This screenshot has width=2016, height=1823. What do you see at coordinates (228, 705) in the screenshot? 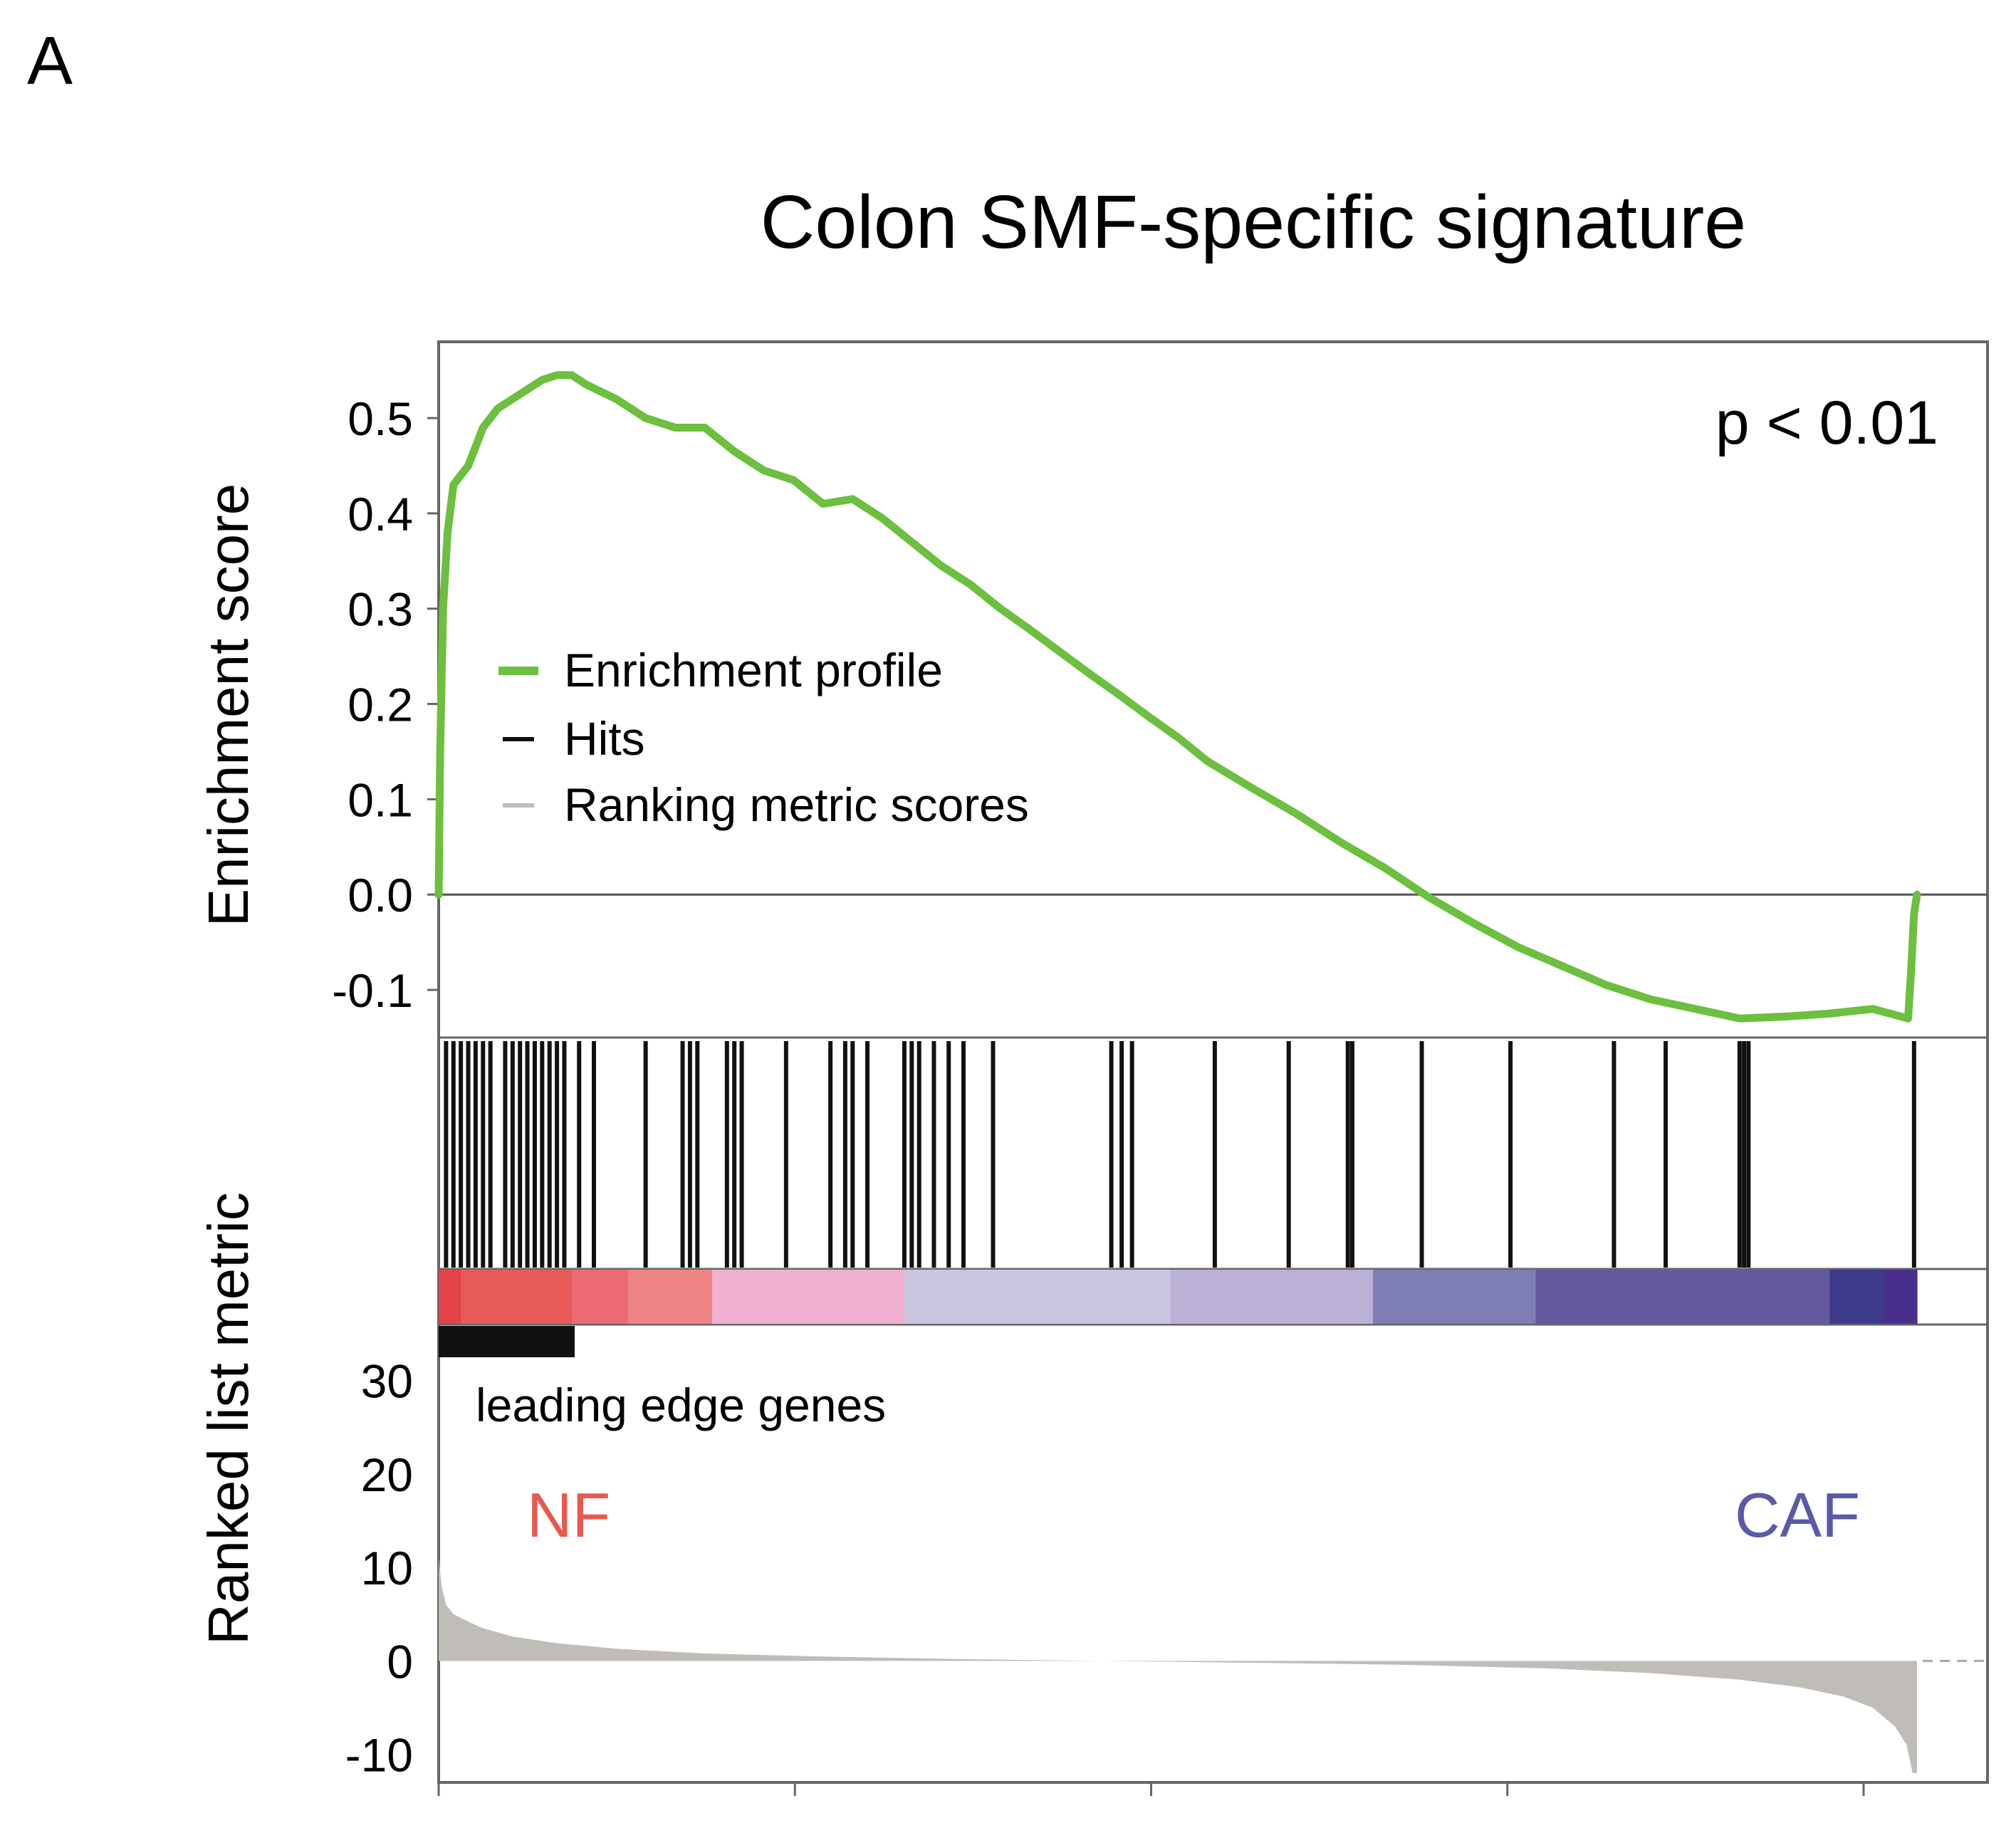
I see `enrichment-ylabel: Enrichment score` at bounding box center [228, 705].